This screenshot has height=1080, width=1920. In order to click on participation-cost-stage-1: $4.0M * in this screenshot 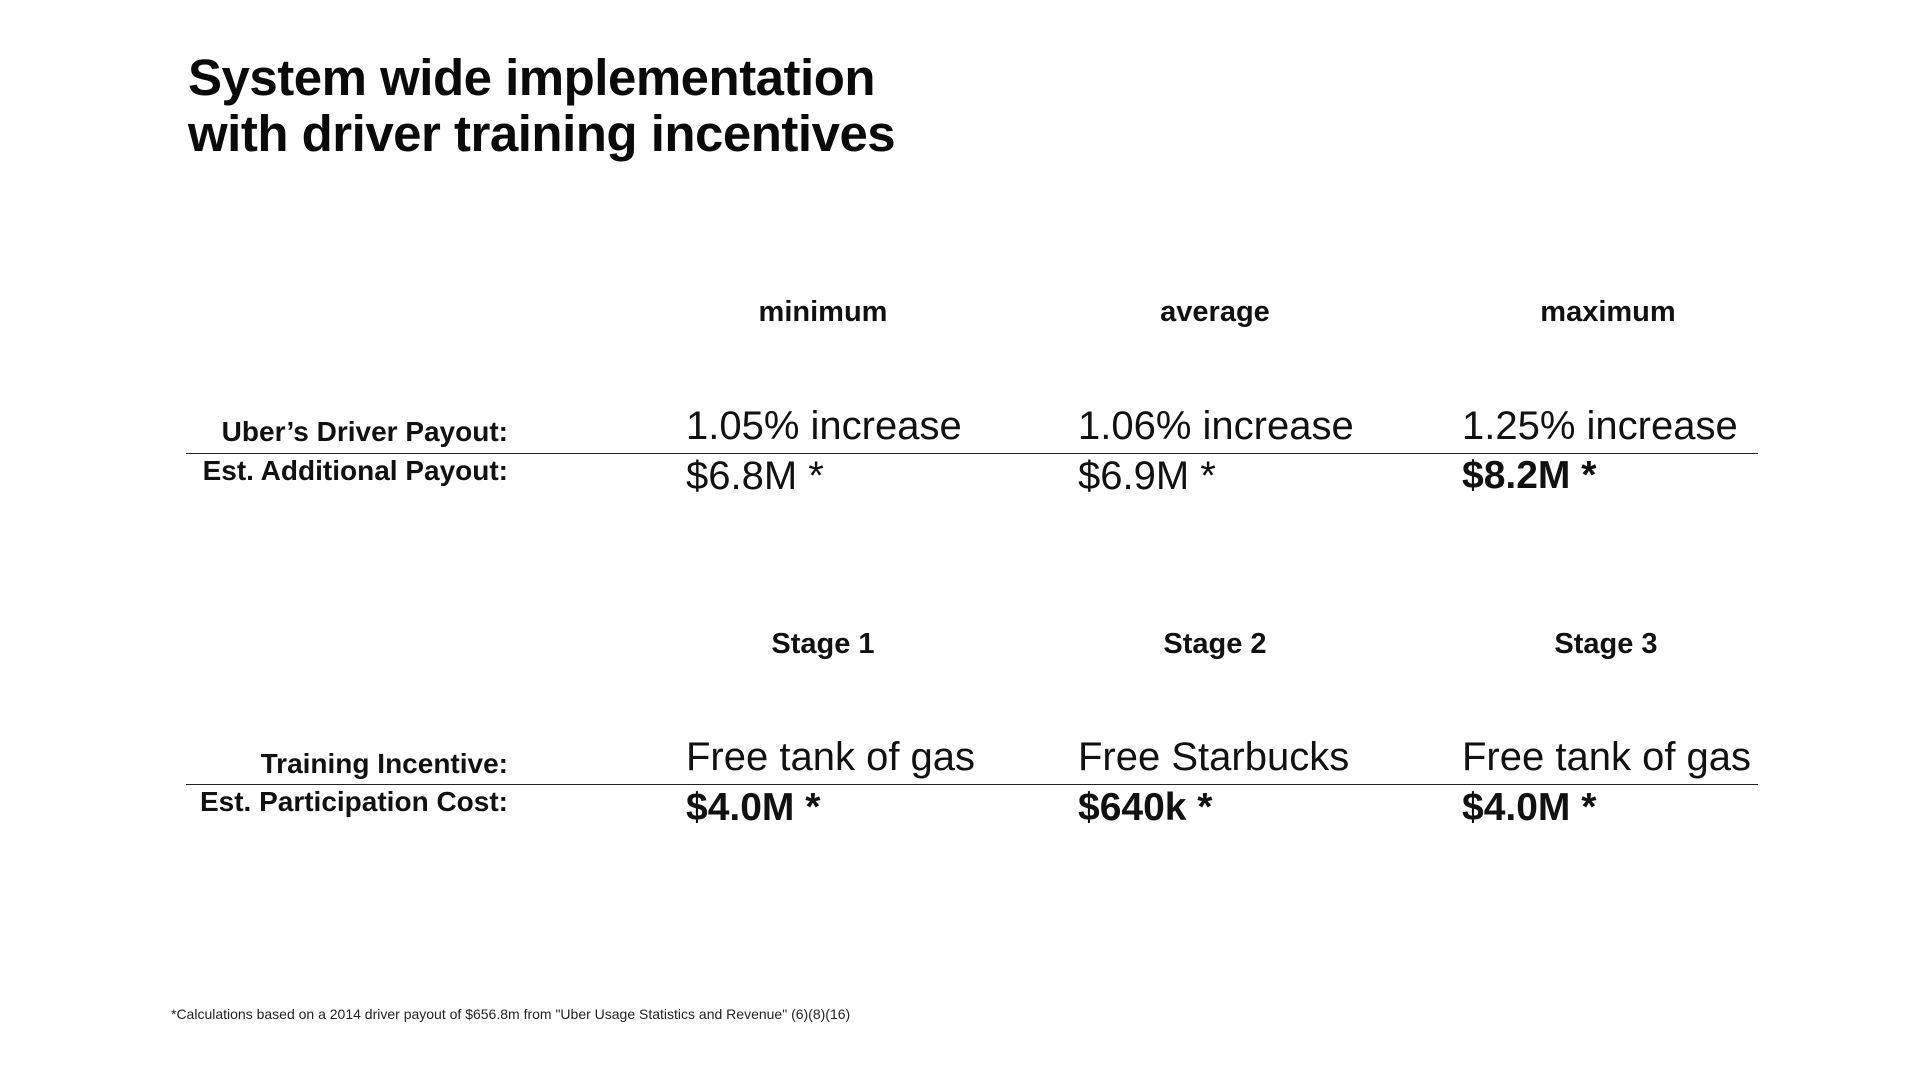, I will do `click(753, 807)`.